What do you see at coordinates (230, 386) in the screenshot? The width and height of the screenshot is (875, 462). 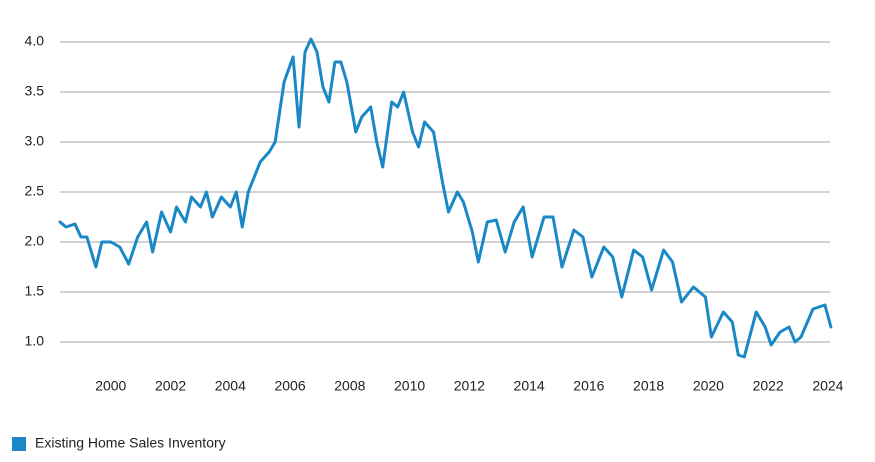 I see `x-tick-label: 2004` at bounding box center [230, 386].